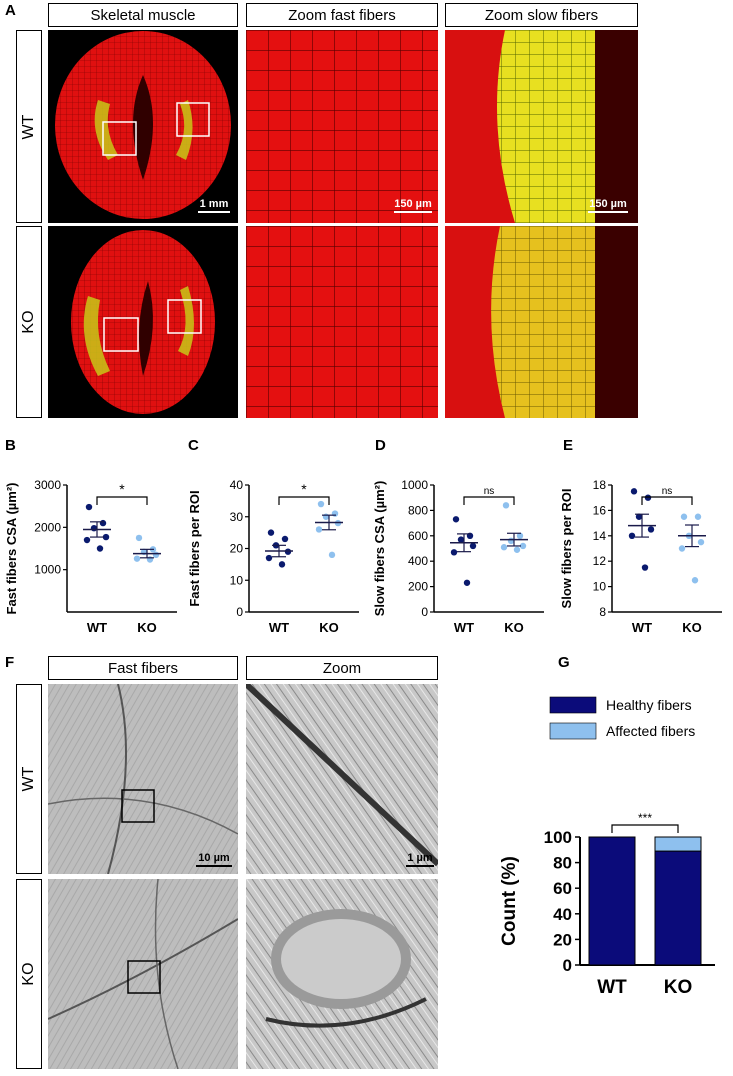  What do you see at coordinates (380, 445) in the screenshot?
I see `panel-d-label: D` at bounding box center [380, 445].